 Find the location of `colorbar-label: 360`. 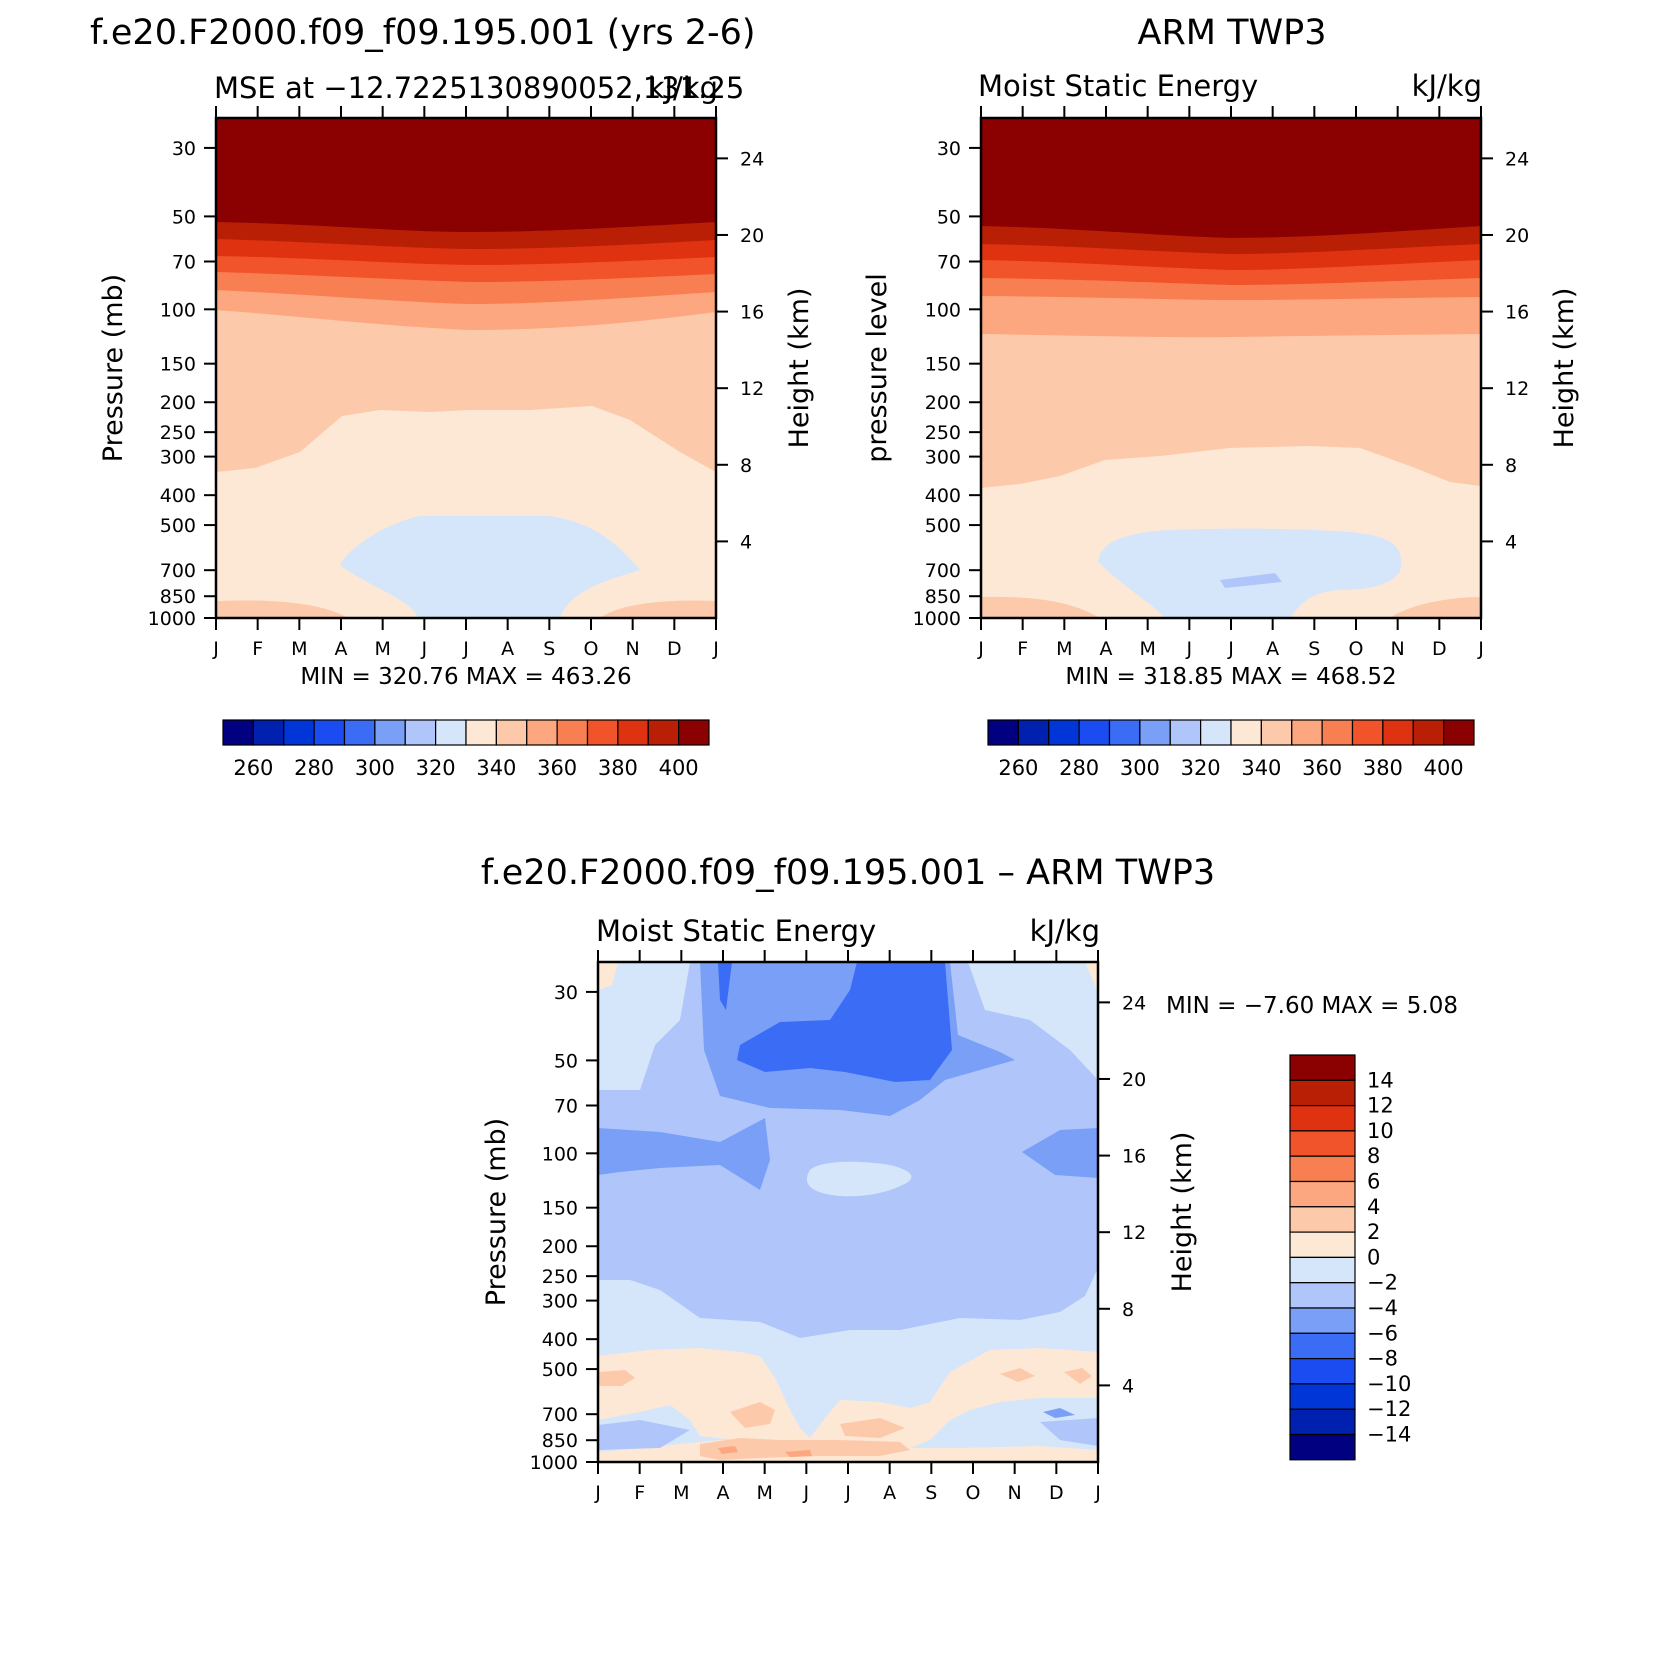

colorbar-label: 360 is located at coordinates (557, 768).